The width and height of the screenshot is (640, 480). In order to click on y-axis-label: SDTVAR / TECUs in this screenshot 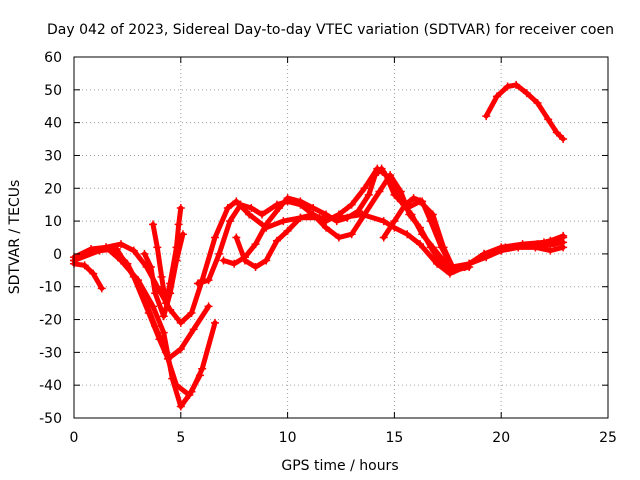, I will do `click(15, 237)`.